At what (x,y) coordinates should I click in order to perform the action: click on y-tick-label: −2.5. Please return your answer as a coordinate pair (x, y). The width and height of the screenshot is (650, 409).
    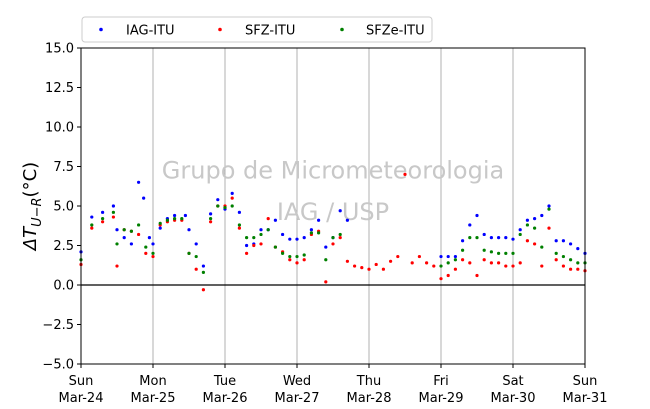
    Looking at the image, I should click on (58, 325).